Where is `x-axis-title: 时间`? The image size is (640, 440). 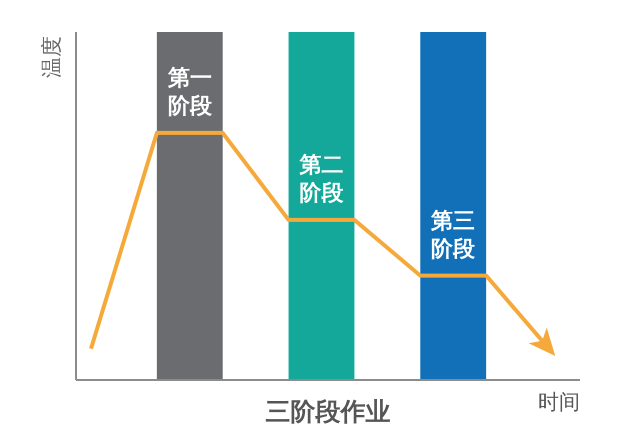 x-axis-title: 时间 is located at coordinates (559, 402).